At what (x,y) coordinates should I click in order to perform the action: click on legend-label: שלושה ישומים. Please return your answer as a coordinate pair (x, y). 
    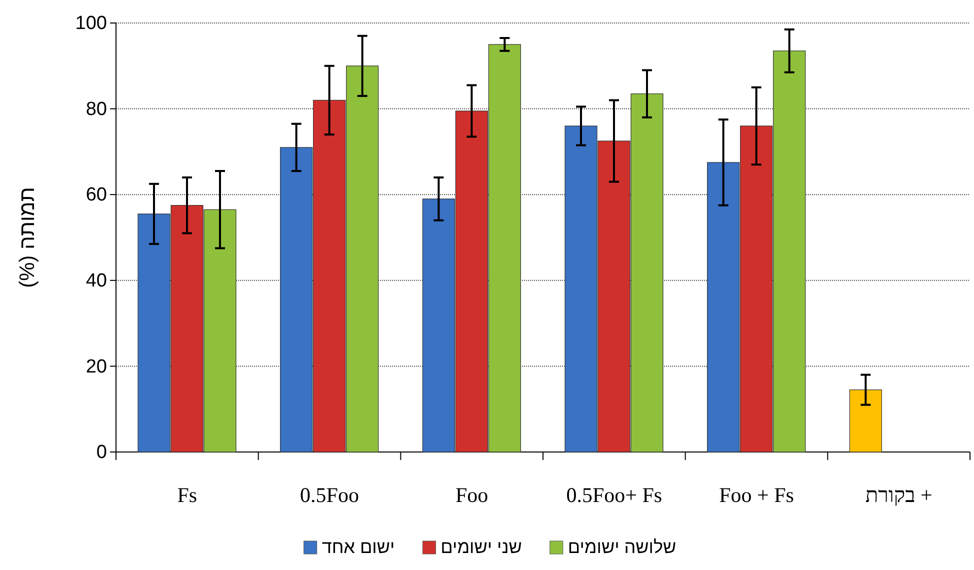
    Looking at the image, I should click on (622, 547).